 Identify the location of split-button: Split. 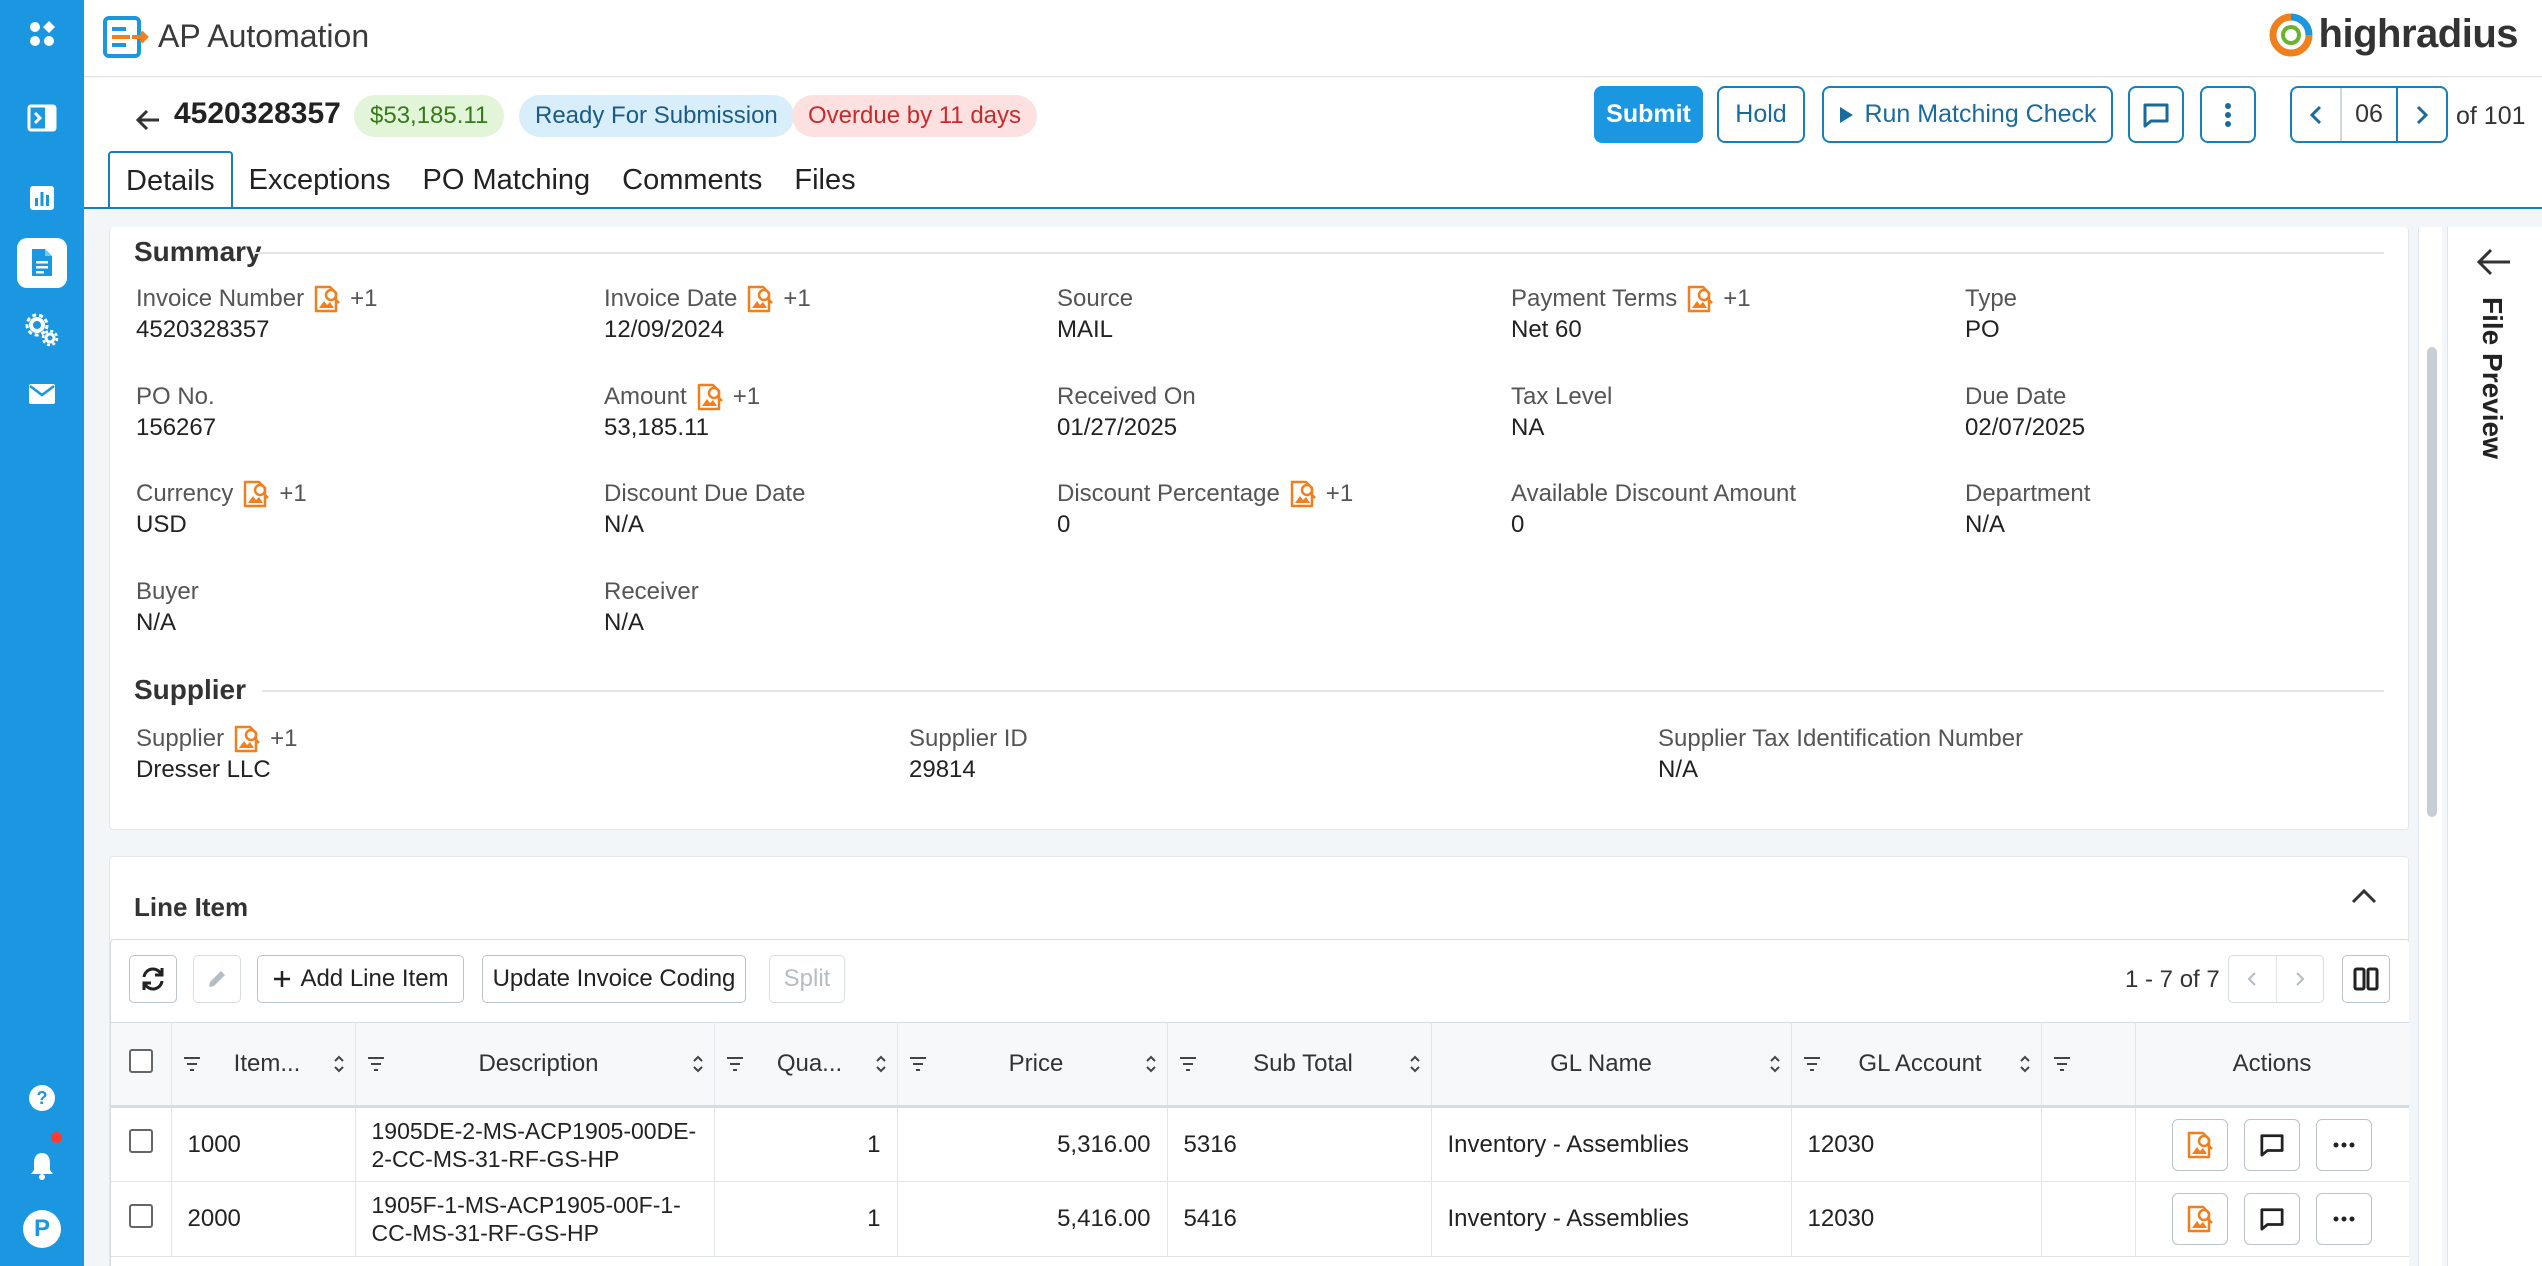
(807, 979).